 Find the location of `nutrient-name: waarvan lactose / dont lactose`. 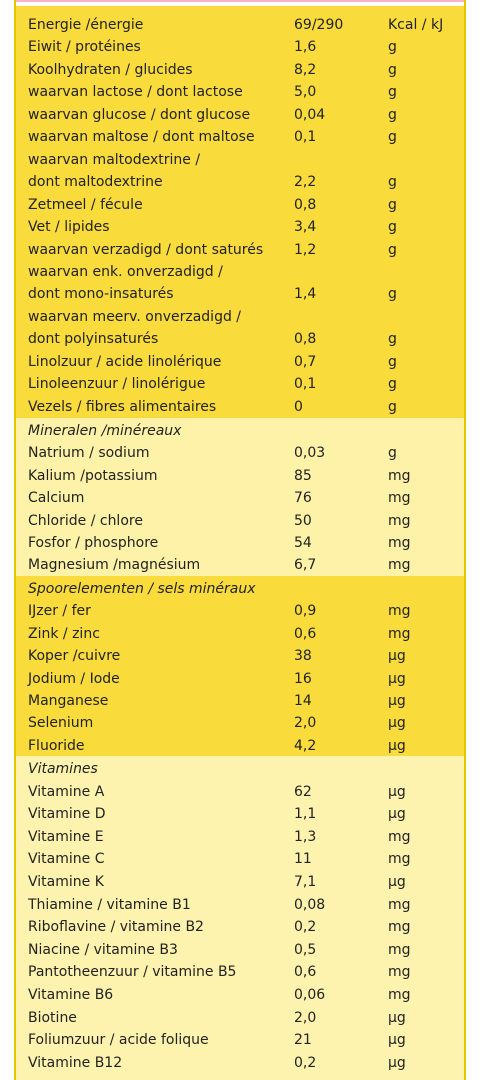

nutrient-name: waarvan lactose / dont lactose is located at coordinates (135, 92).